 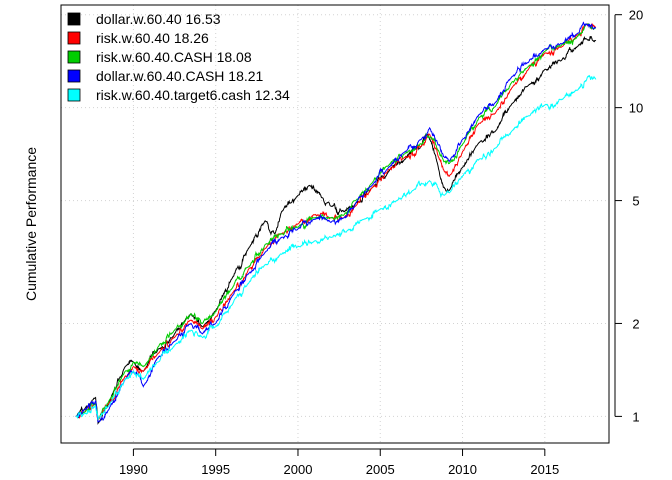 I want to click on x-tick-label: 1990, so click(x=133, y=469).